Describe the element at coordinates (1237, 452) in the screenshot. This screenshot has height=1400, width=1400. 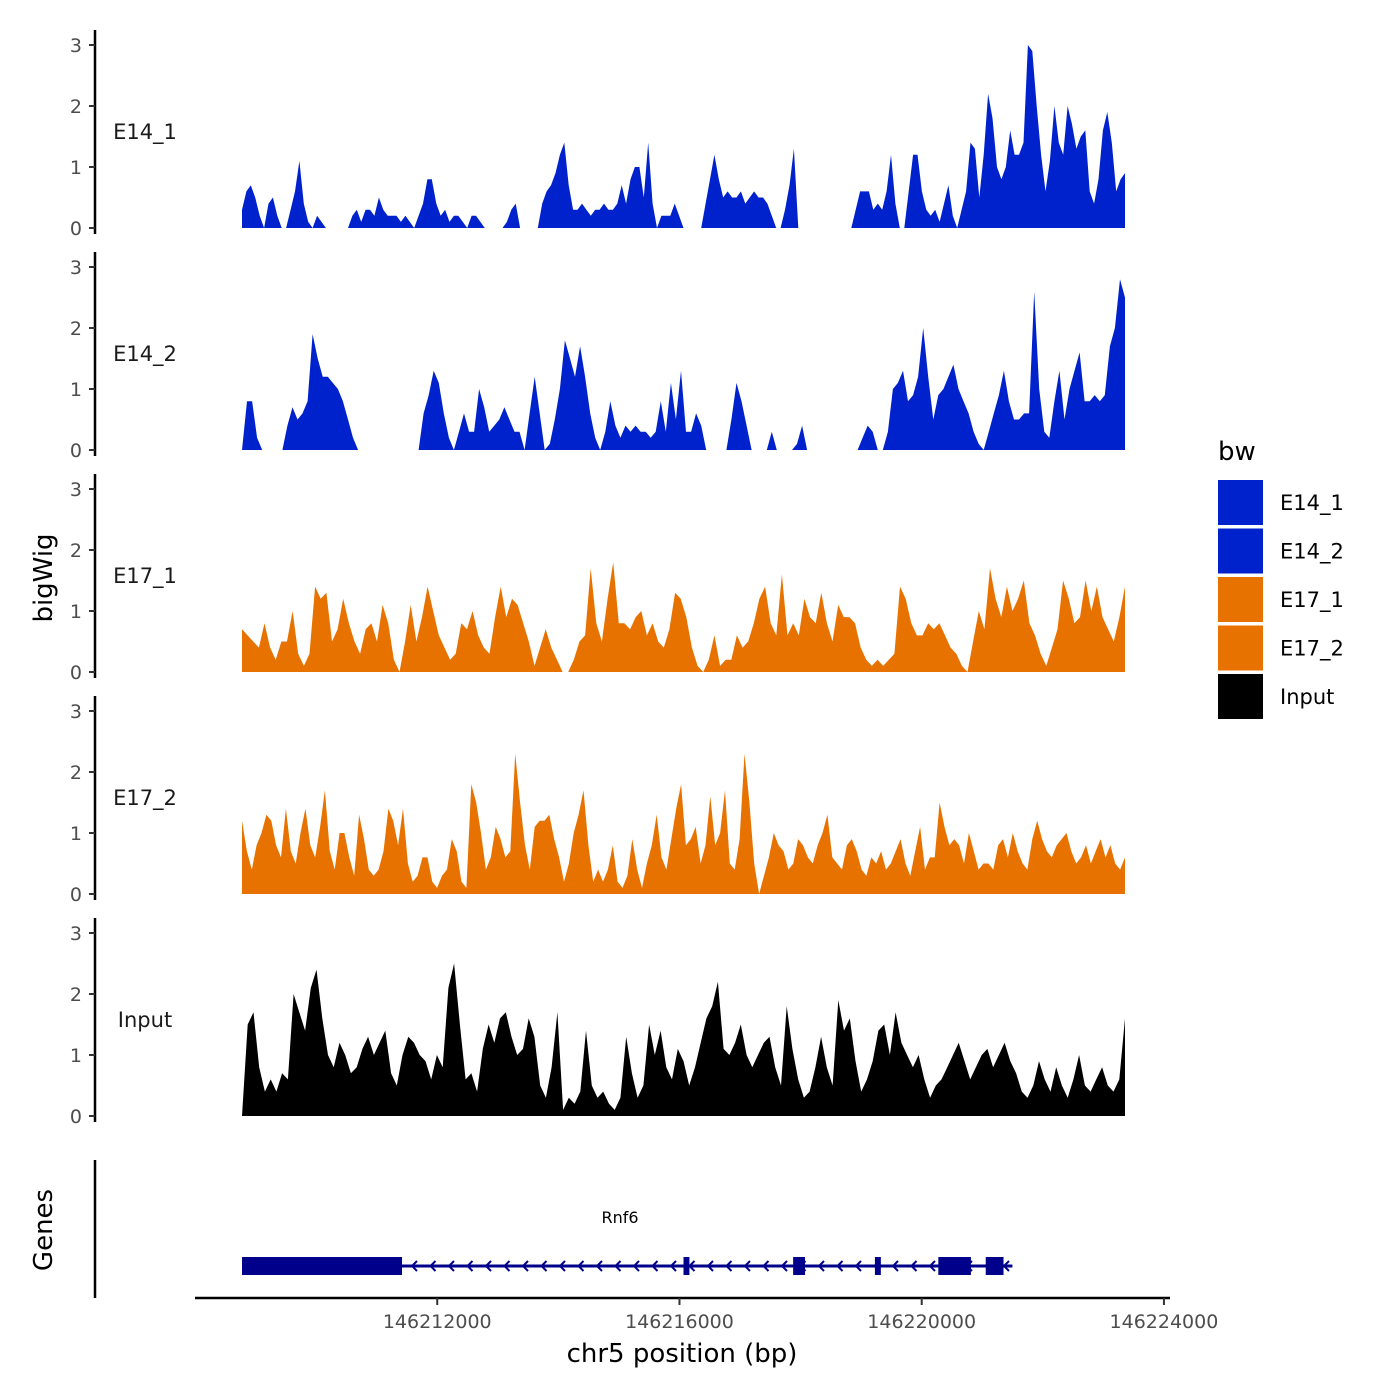
I see `legend-title: bw` at that location.